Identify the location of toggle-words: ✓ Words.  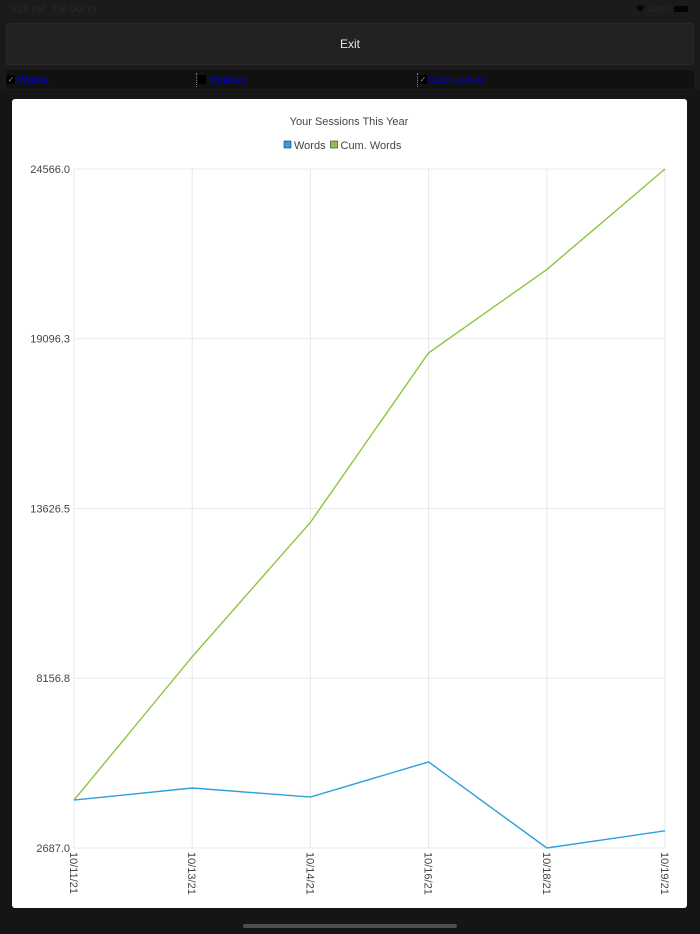
(28, 79).